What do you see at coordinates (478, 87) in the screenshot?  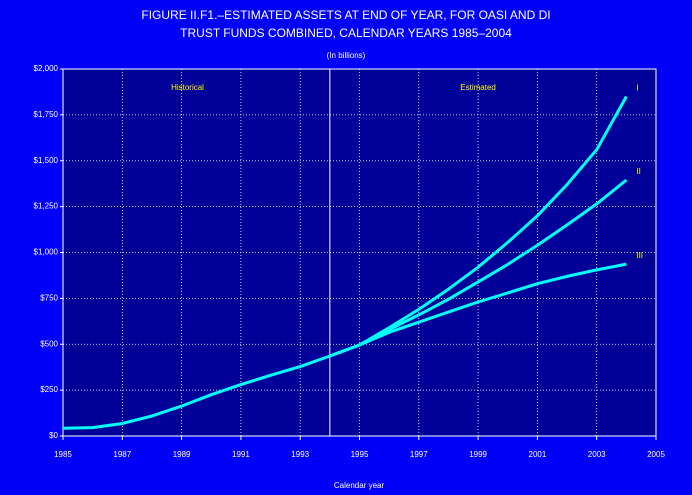 I see `annotation: Estimated` at bounding box center [478, 87].